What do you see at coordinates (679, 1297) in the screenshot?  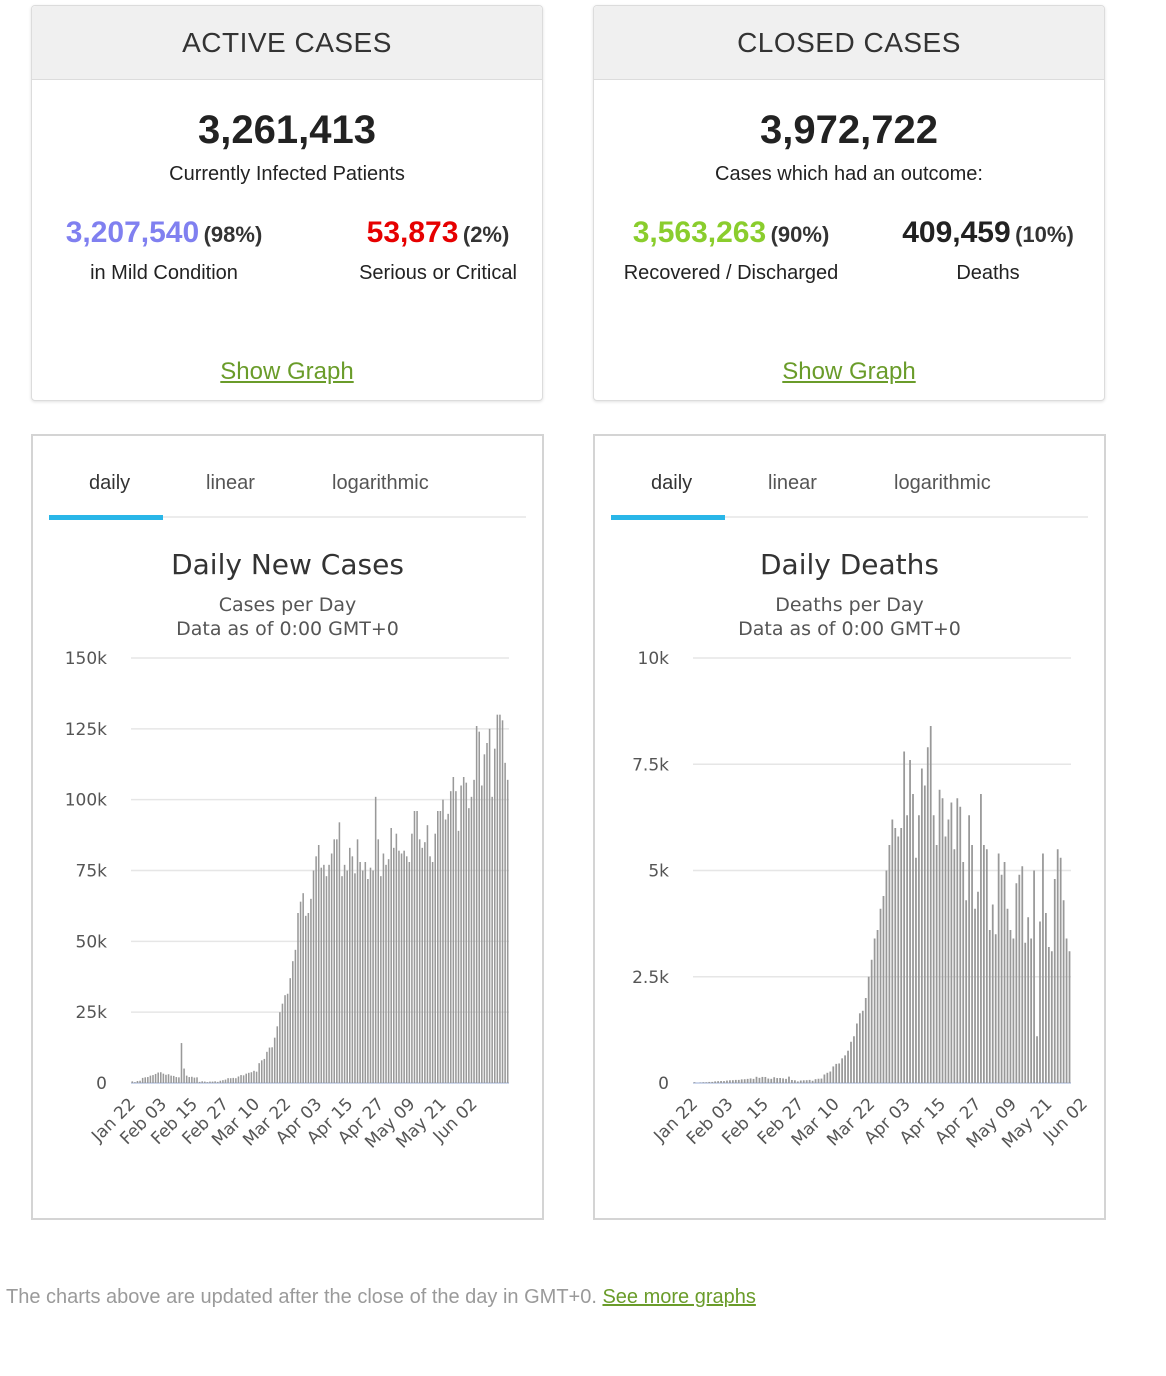 I see `see-more-graphs-link: See more graphs` at bounding box center [679, 1297].